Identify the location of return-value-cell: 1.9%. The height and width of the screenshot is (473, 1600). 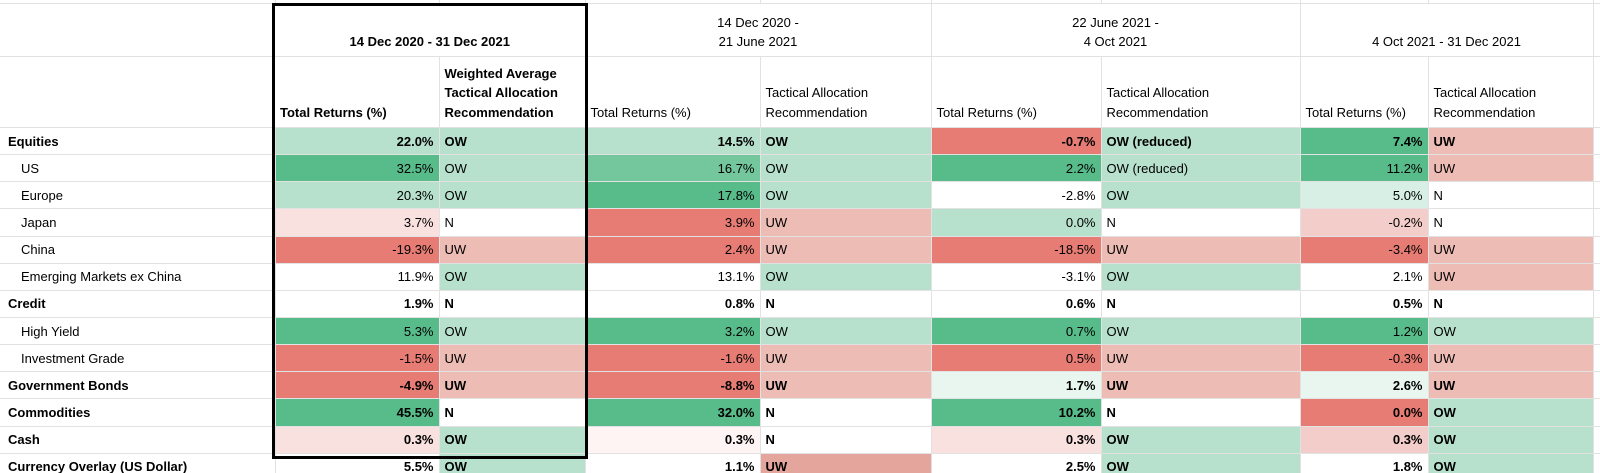
(357, 304).